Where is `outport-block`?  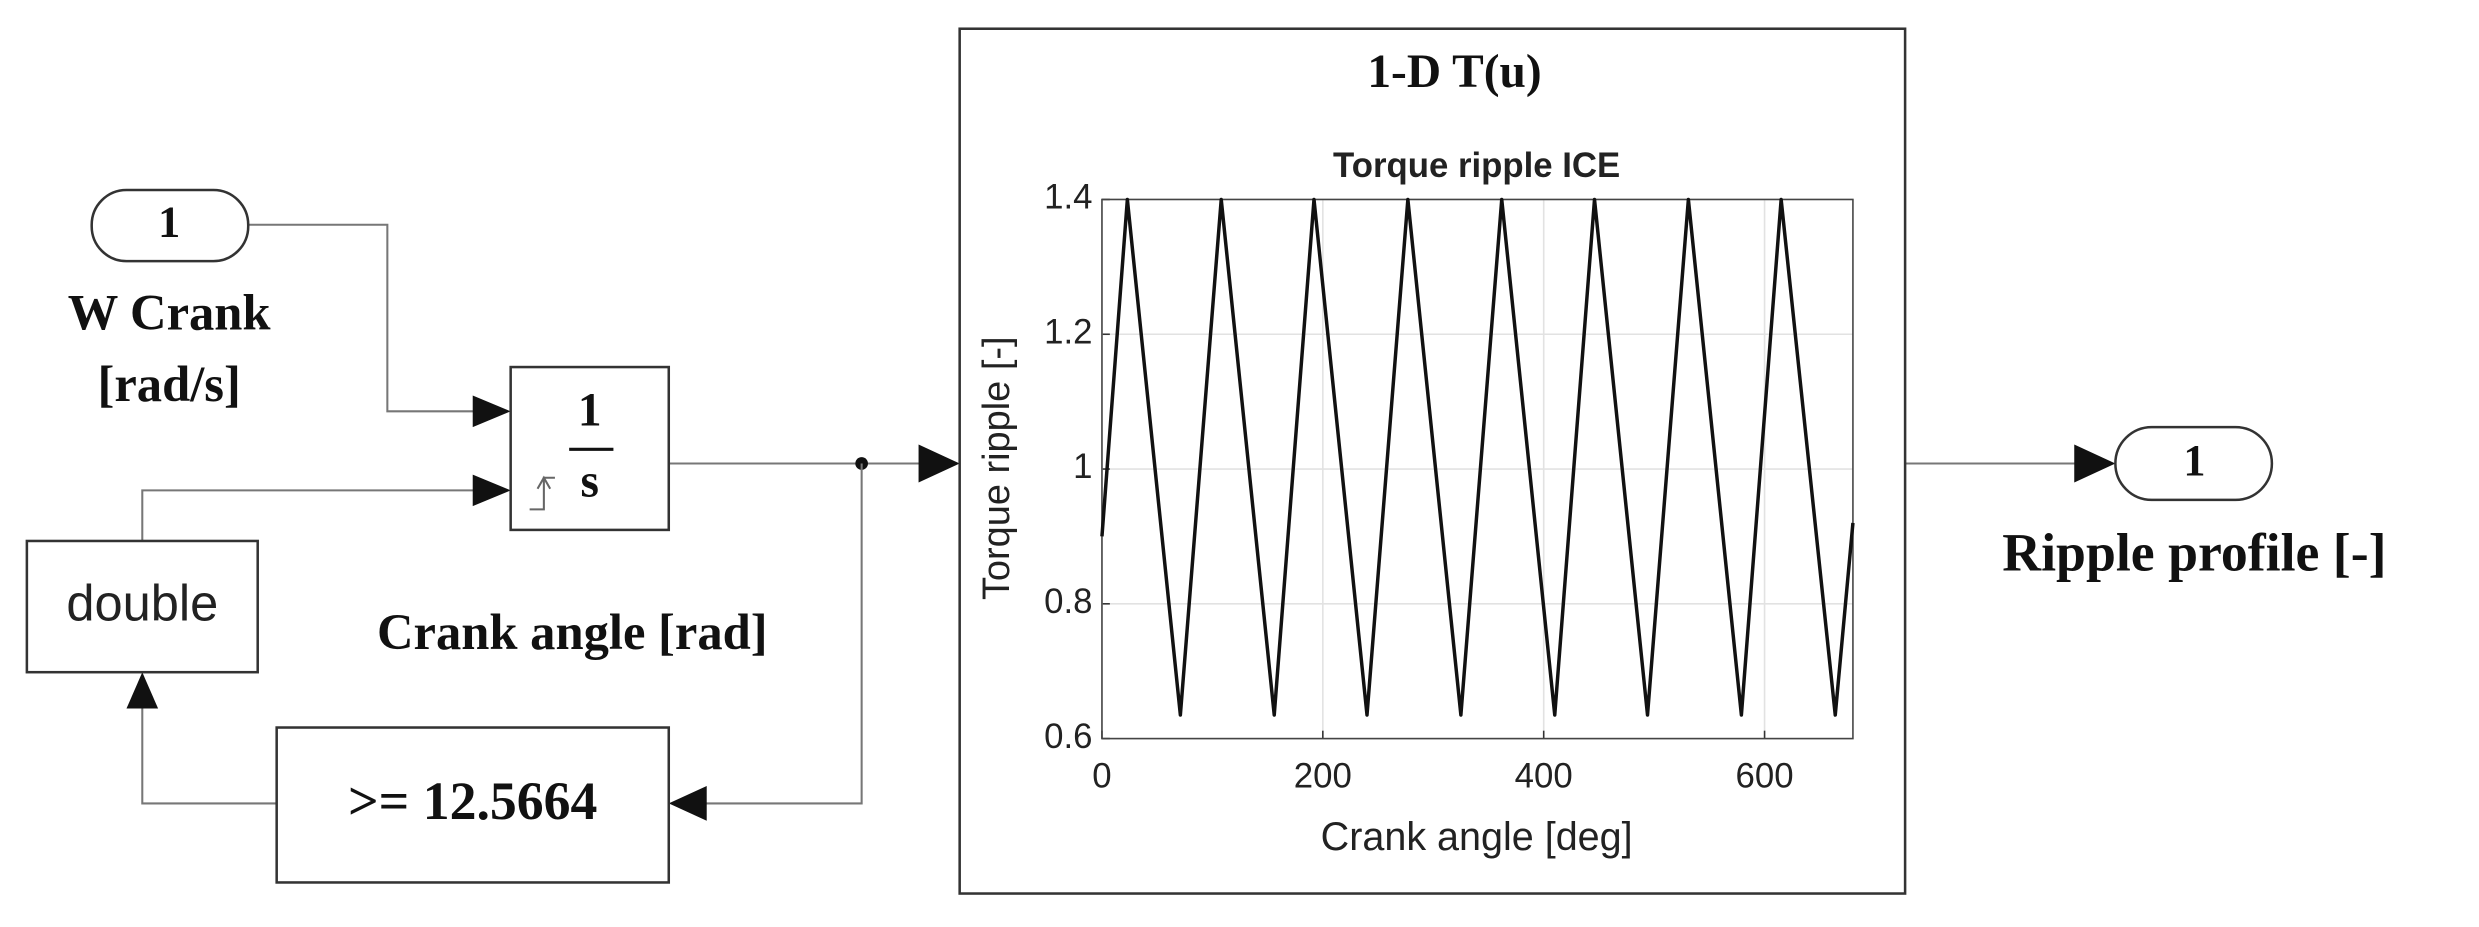
outport-block is located at coordinates (2194, 463).